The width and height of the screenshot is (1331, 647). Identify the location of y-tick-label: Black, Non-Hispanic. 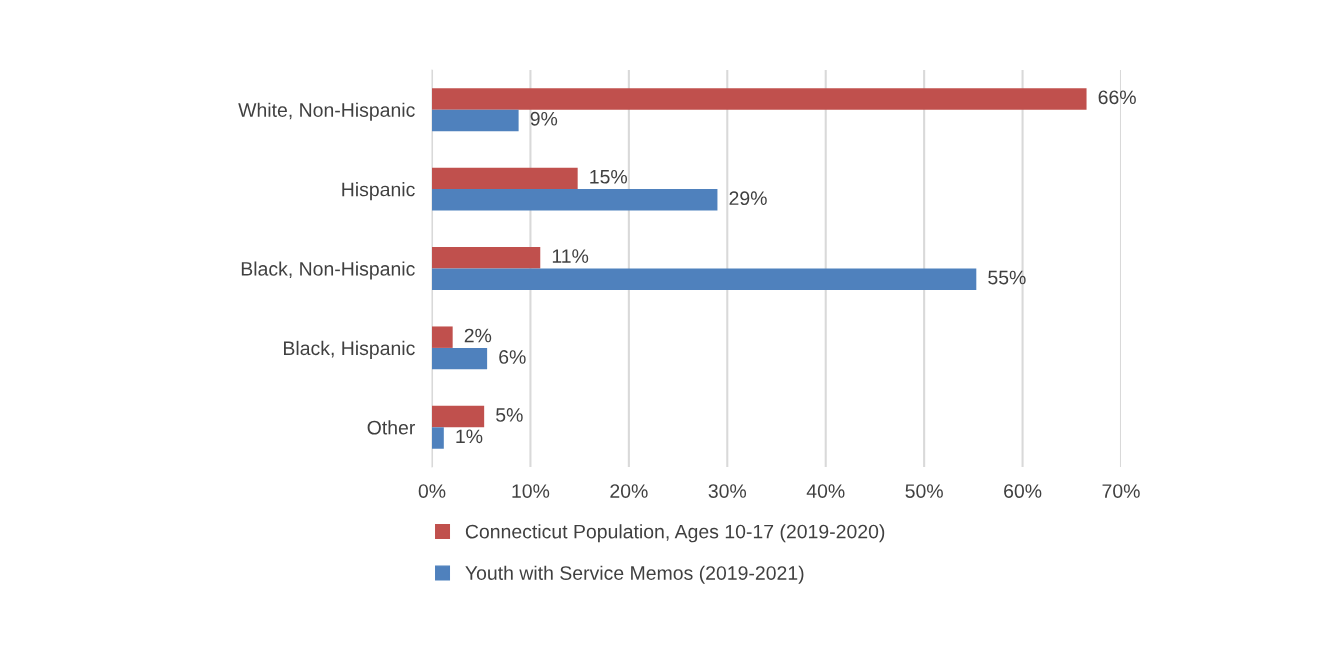
(328, 270).